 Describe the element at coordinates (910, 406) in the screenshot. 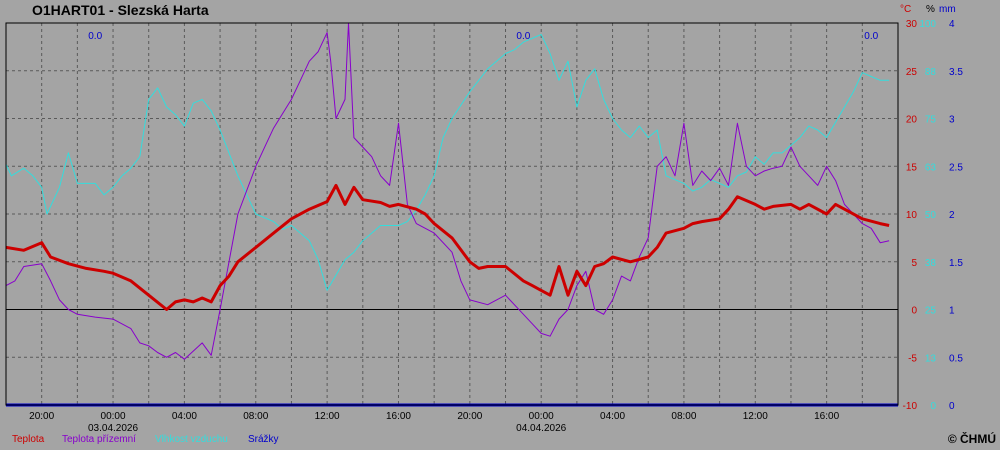

I see `y-tick-temperature: -10` at that location.